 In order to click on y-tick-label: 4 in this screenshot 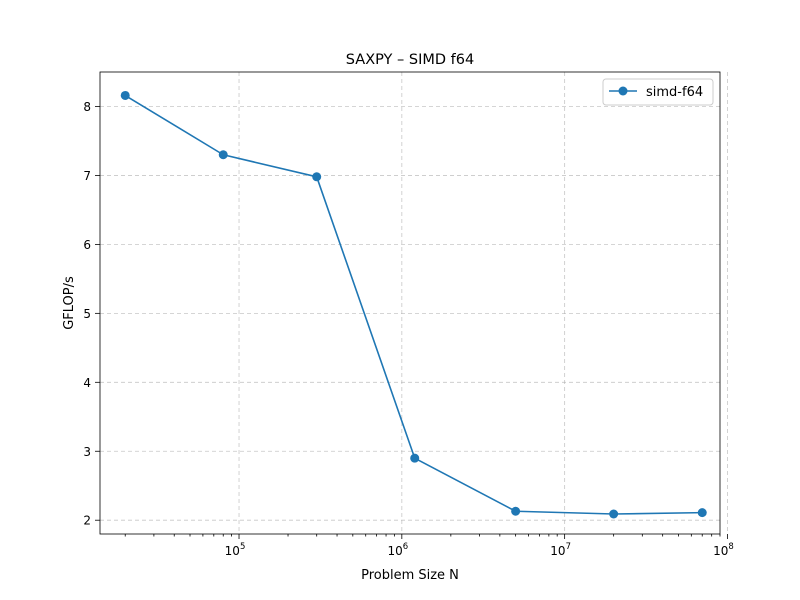, I will do `click(87, 383)`.